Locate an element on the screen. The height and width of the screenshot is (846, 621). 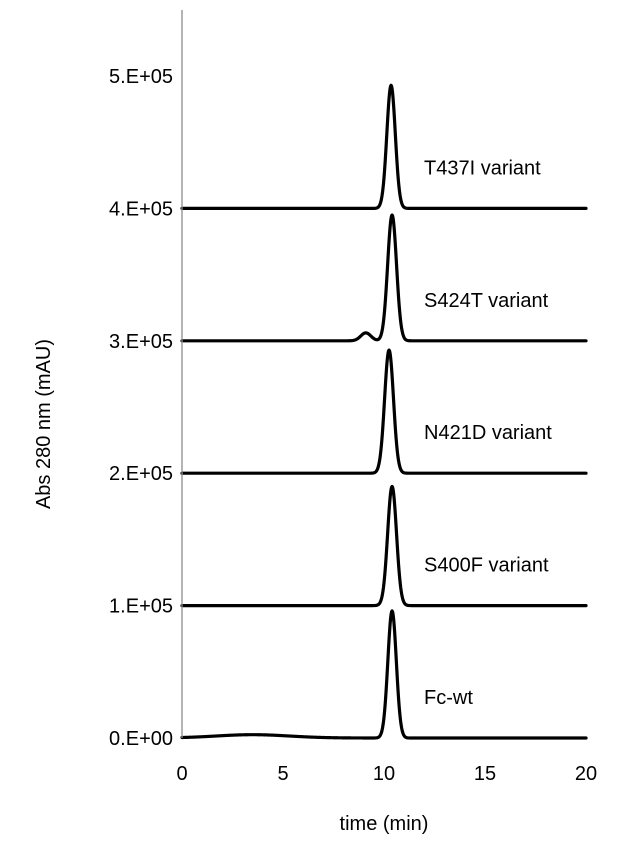
y-tick-label: 1.E+05 is located at coordinates (141, 607).